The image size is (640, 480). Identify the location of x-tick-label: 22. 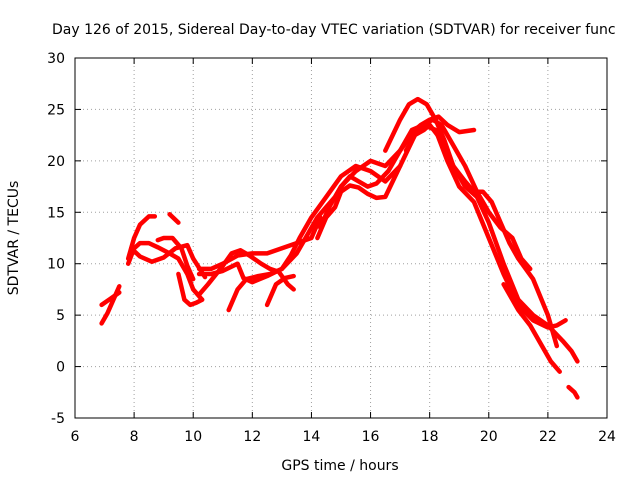
(548, 437).